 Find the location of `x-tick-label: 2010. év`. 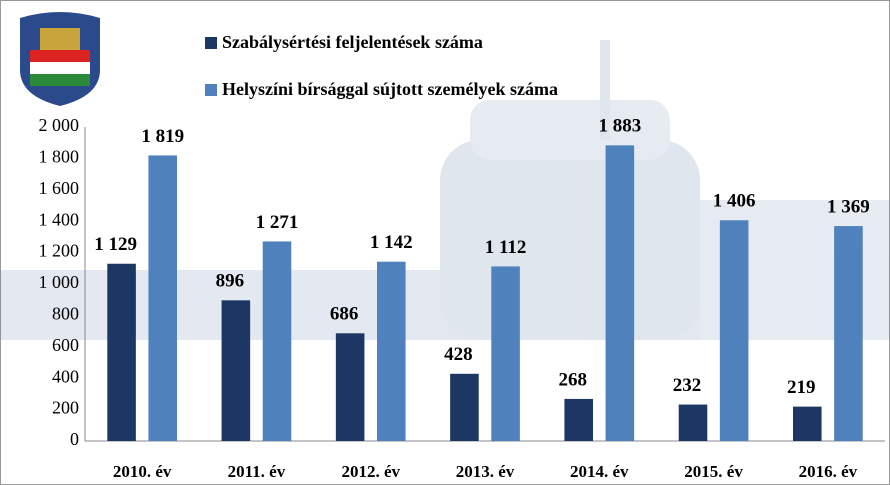

x-tick-label: 2010. év is located at coordinates (142, 471).